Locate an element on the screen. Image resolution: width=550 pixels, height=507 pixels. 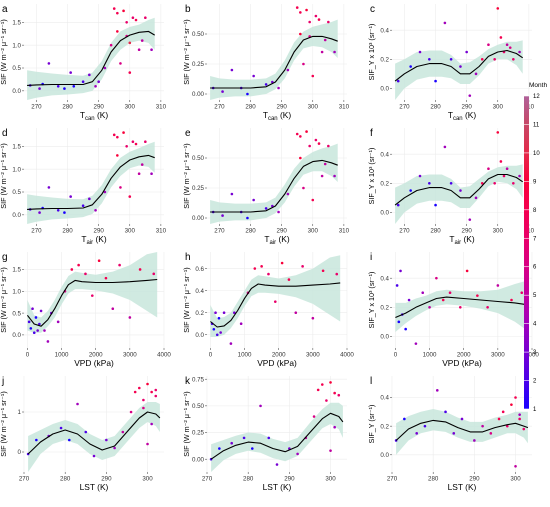
x-tick-label: 0 is located at coordinates (211, 355).